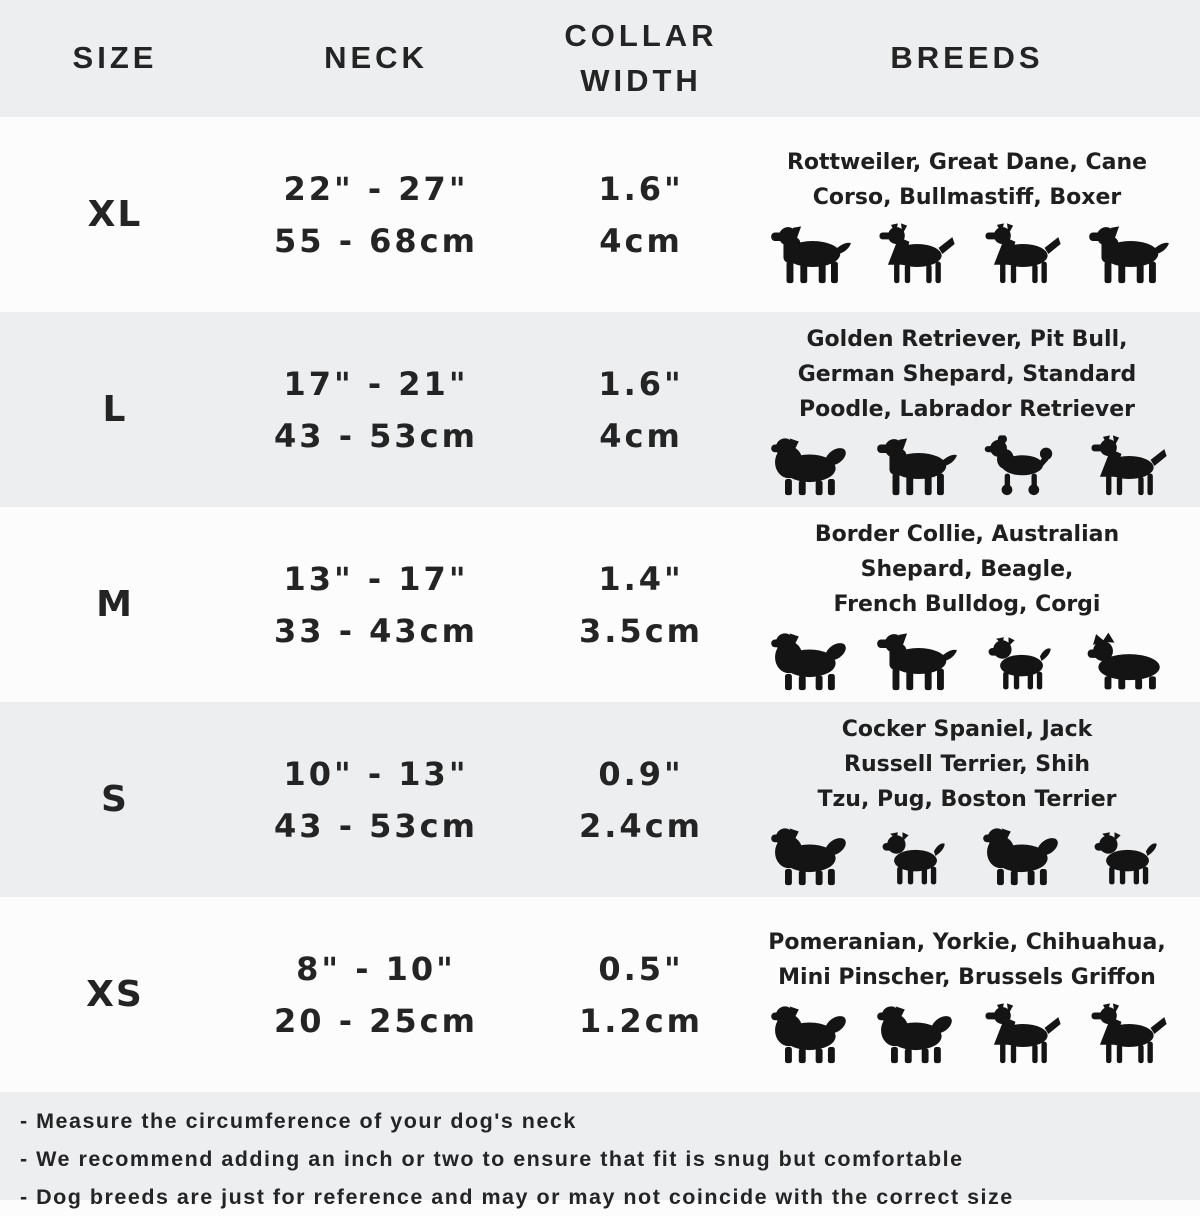 This screenshot has width=1200, height=1216. Describe the element at coordinates (808, 254) in the screenshot. I see `rottweiler-icon` at that location.